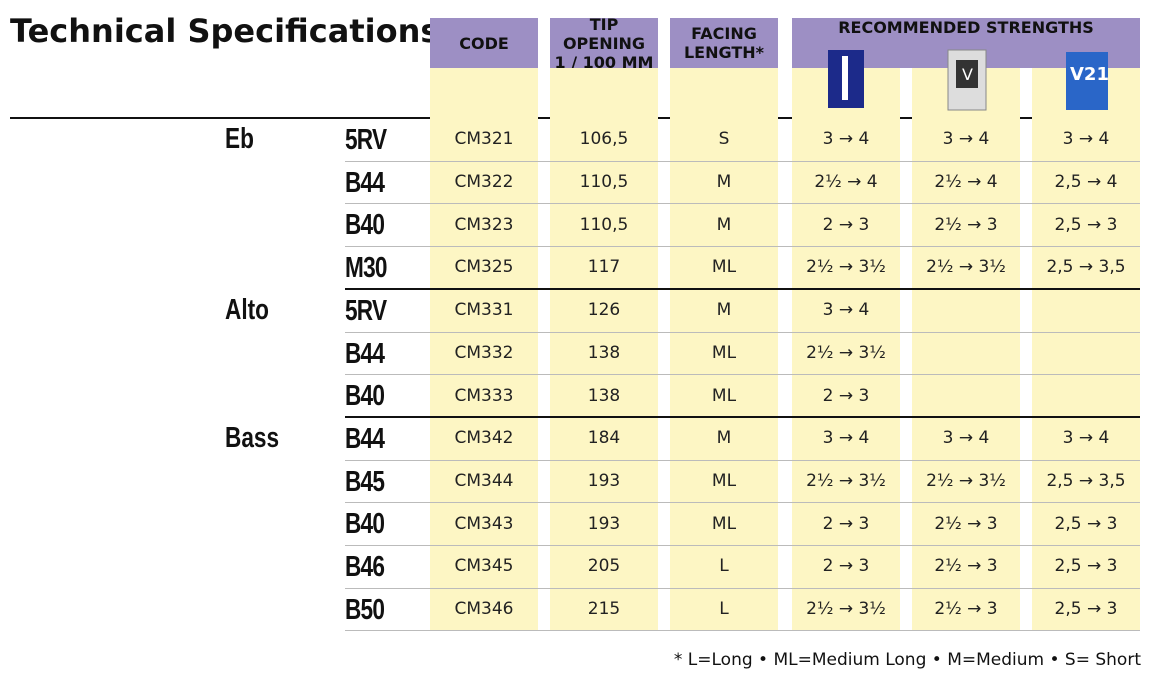 The image size is (1157, 679). What do you see at coordinates (484, 43) in the screenshot?
I see `column-header: CODE` at bounding box center [484, 43].